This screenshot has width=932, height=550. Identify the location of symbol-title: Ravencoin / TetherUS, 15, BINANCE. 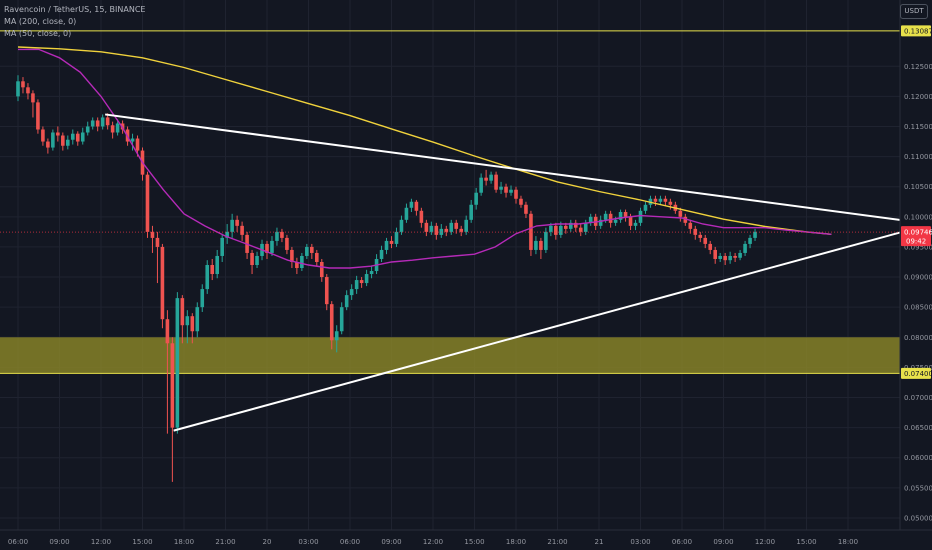
(75, 9).